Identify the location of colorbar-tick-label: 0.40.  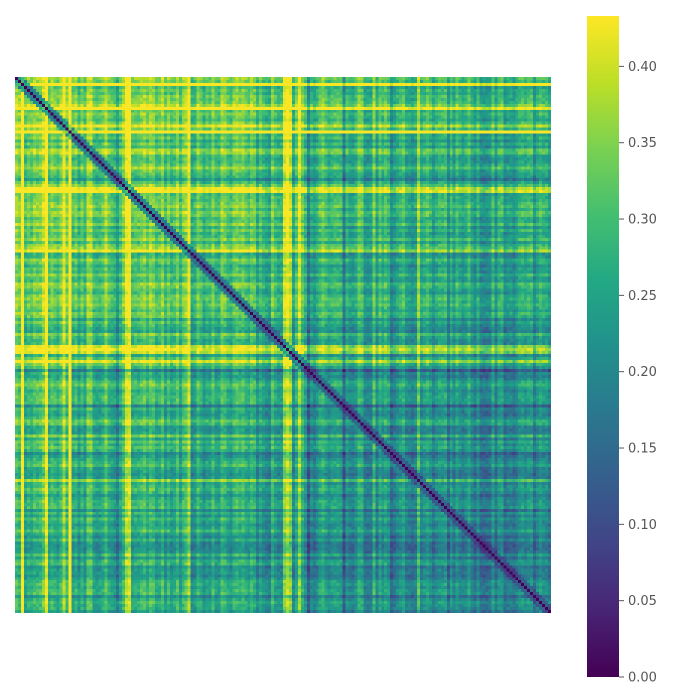
(642, 67).